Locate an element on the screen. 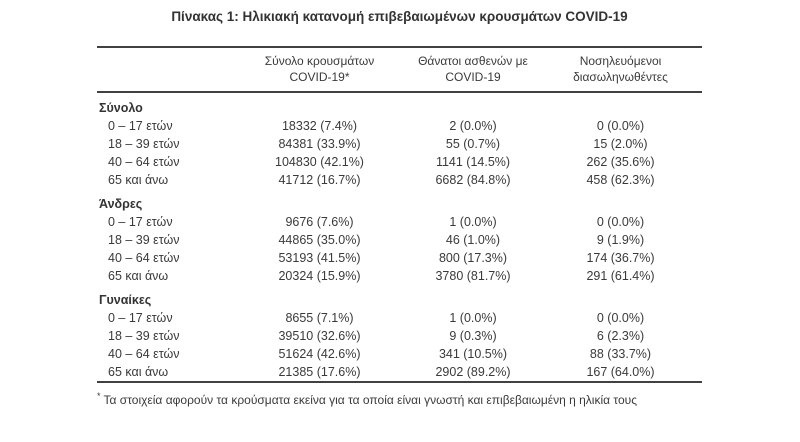  section-header-women: Γυναίκες is located at coordinates (399, 297).